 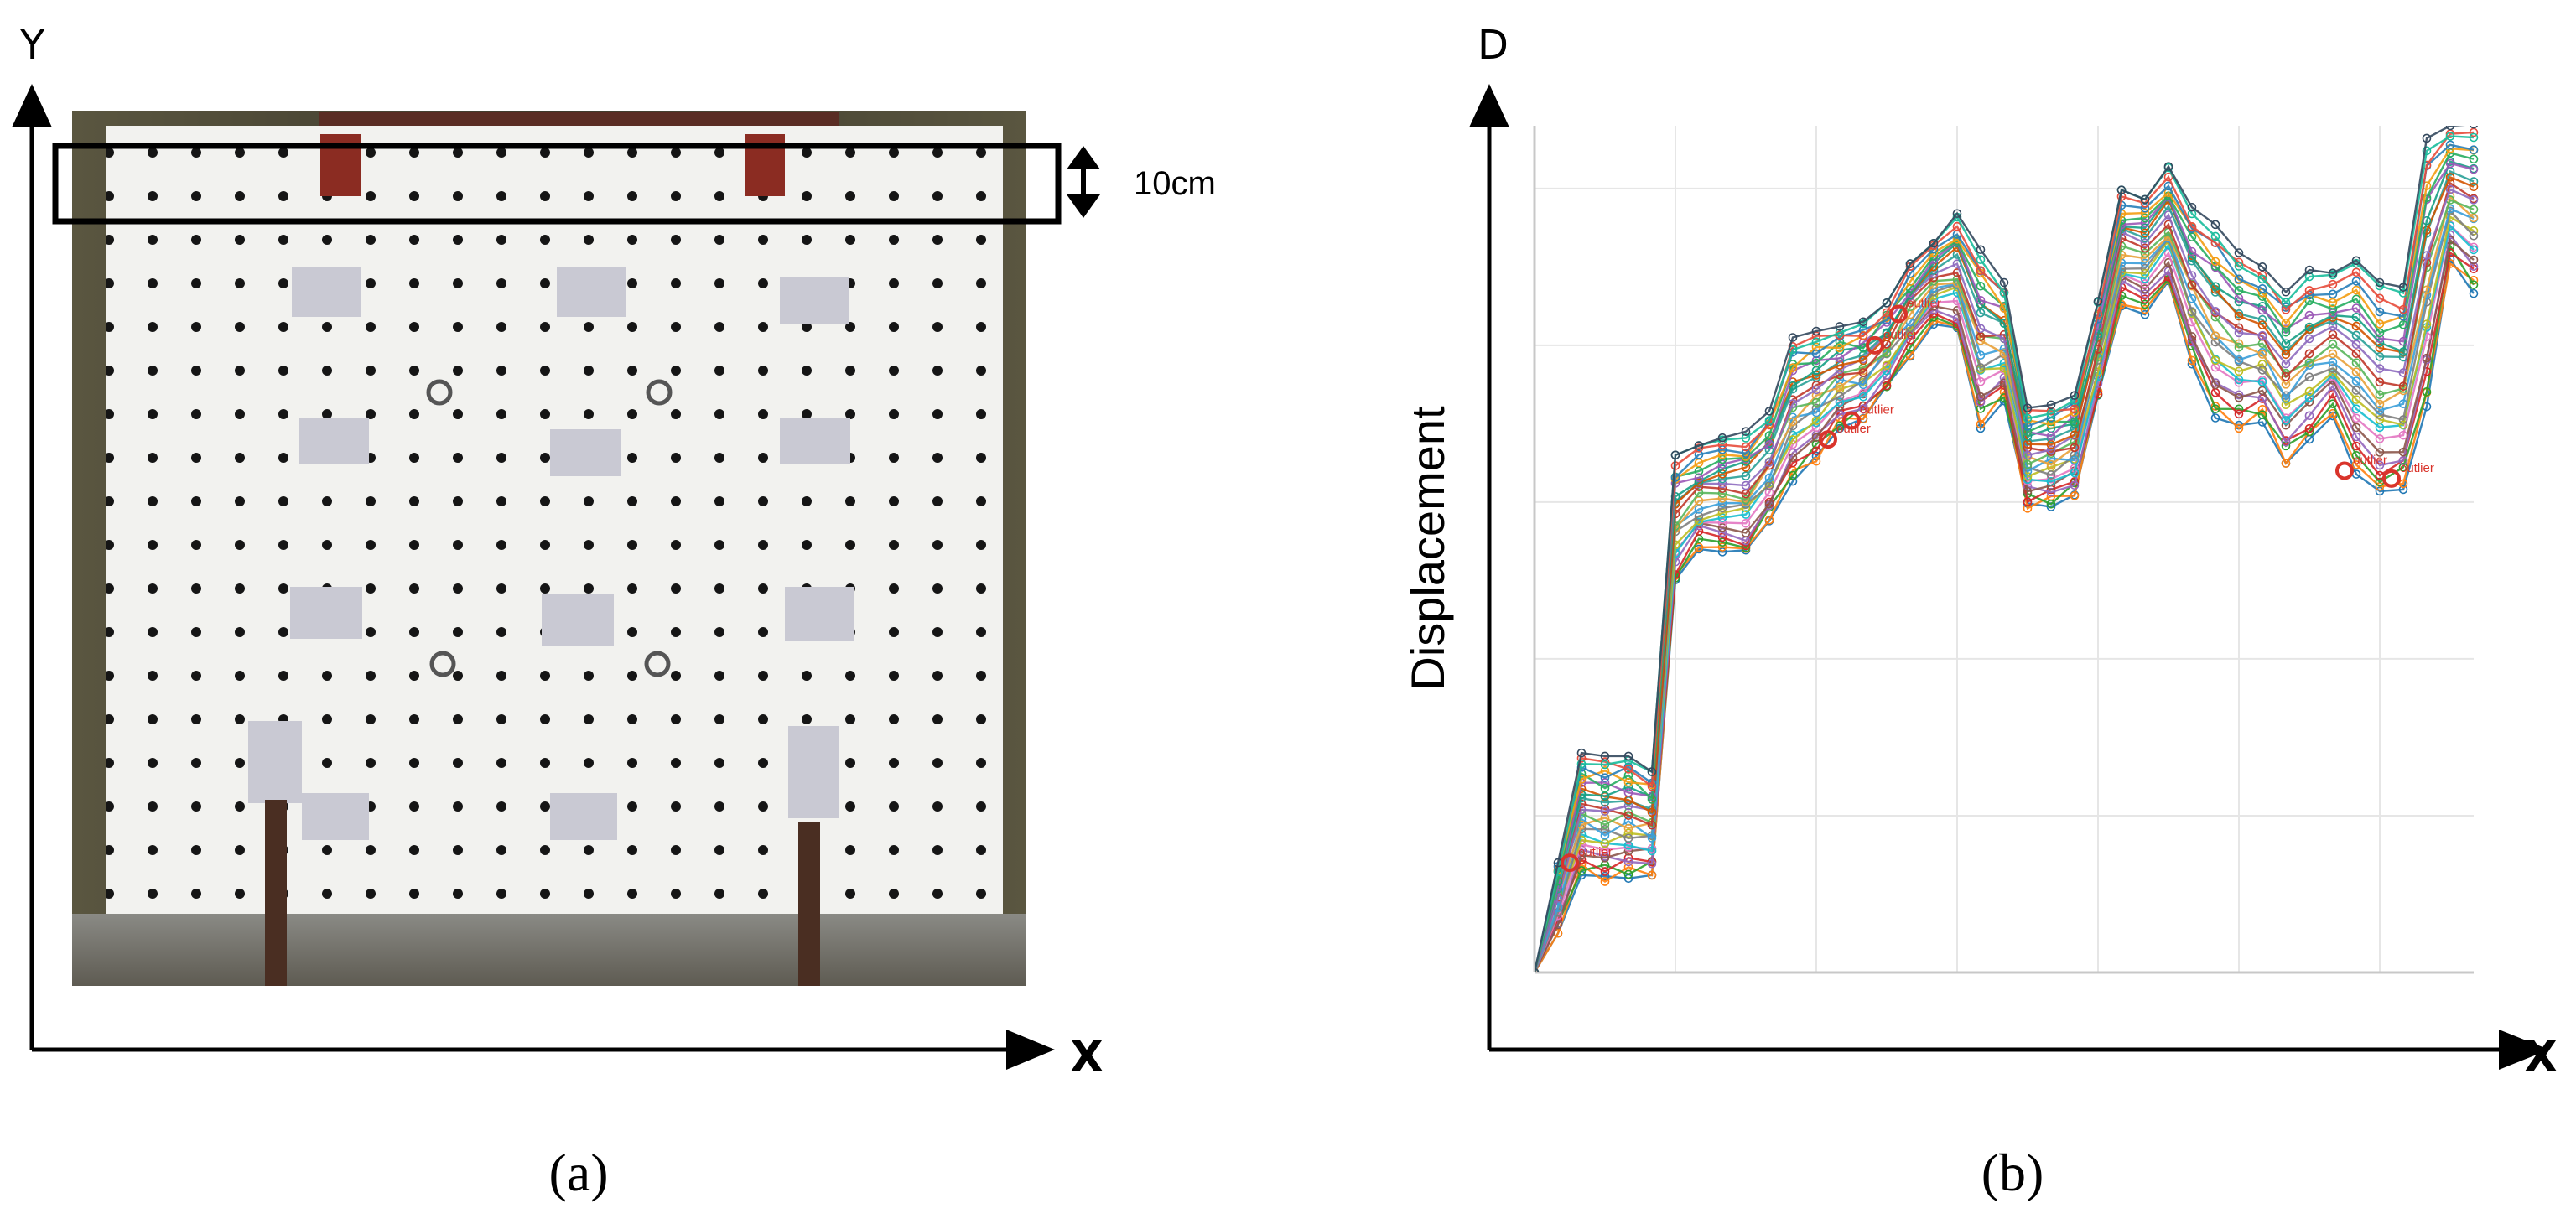 What do you see at coordinates (1828, 439) in the screenshot?
I see `outlier-circle` at bounding box center [1828, 439].